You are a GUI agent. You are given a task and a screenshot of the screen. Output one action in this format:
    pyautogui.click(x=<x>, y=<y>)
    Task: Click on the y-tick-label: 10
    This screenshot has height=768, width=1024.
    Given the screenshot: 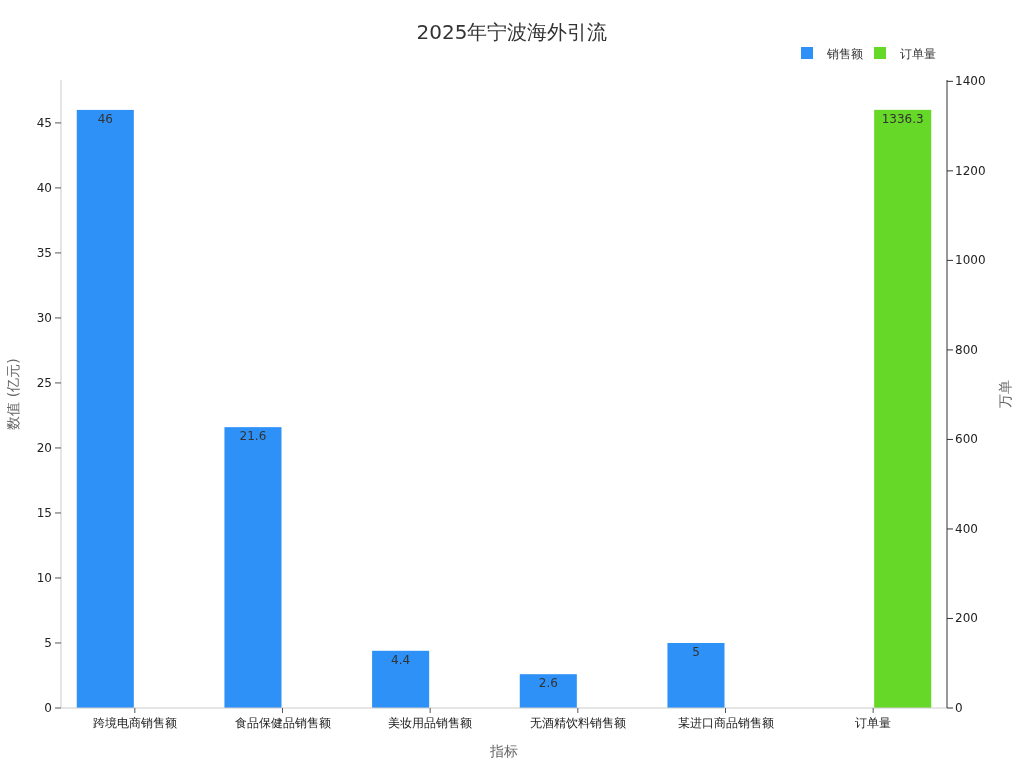 What is the action you would take?
    pyautogui.click(x=44, y=577)
    